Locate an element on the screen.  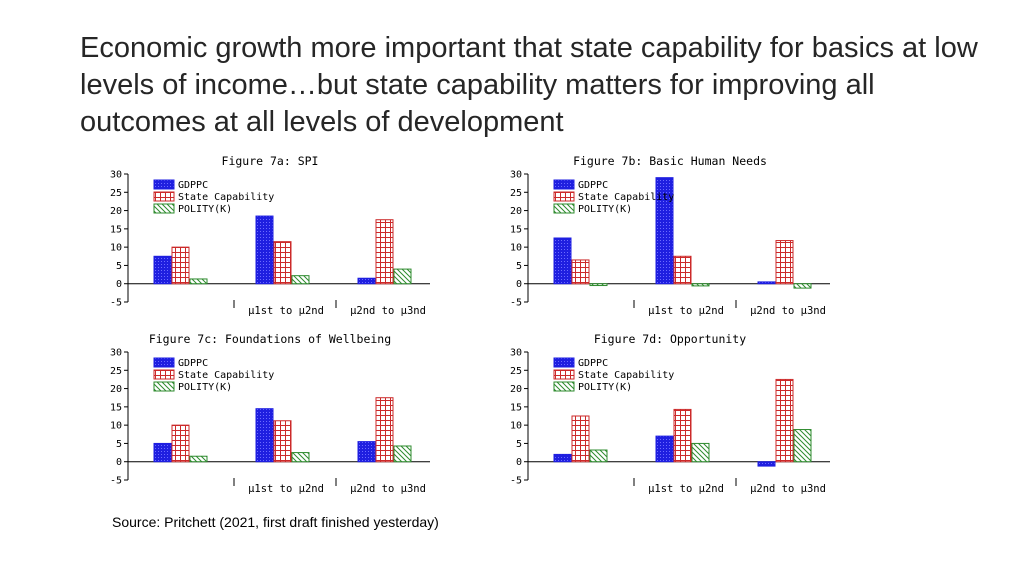
chart-title: Figure 7a: SPI is located at coordinates (270, 161).